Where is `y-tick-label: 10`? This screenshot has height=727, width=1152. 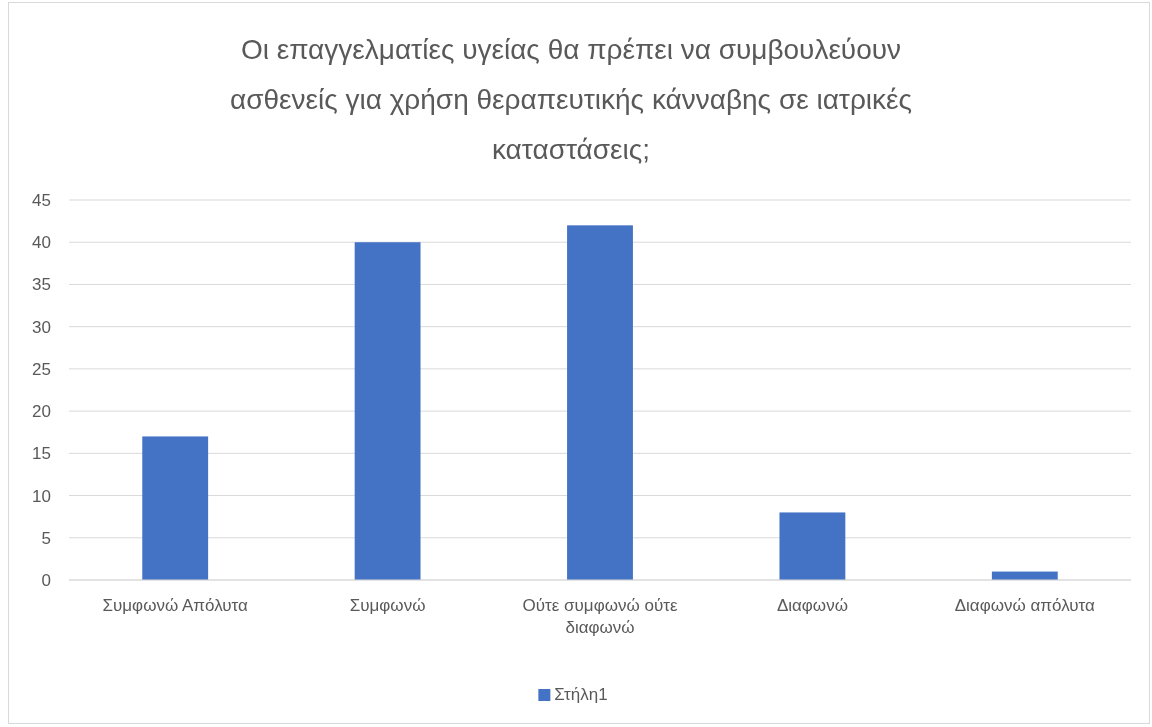 y-tick-label: 10 is located at coordinates (41, 496).